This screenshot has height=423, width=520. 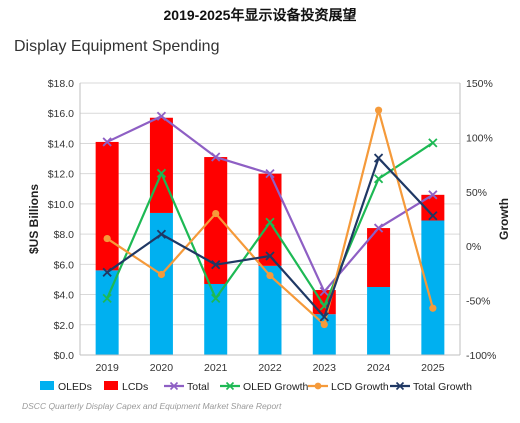 What do you see at coordinates (379, 368) in the screenshot?
I see `x-tick-label: 2024` at bounding box center [379, 368].